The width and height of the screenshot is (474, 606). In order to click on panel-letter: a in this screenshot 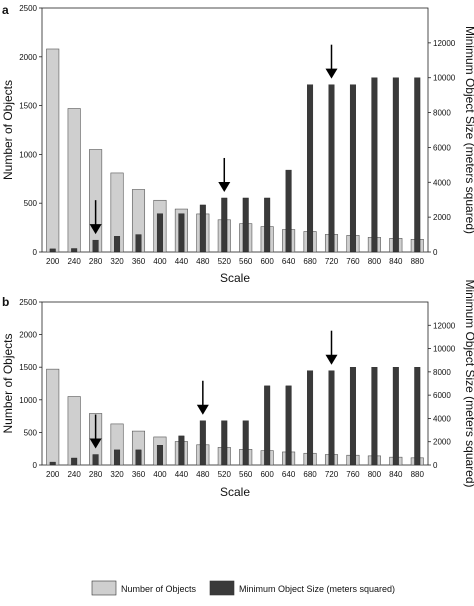, I will do `click(5, 10)`.